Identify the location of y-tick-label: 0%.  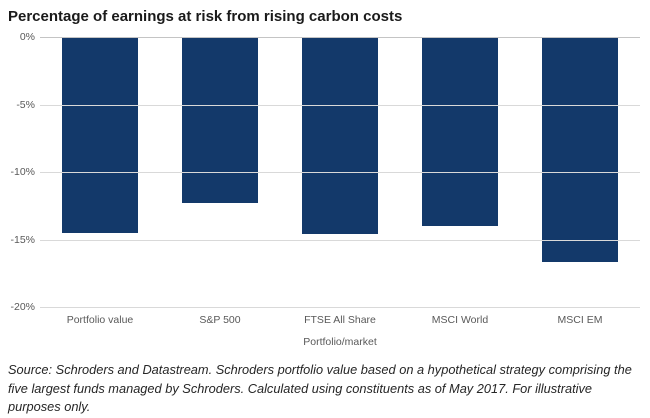
(27, 37).